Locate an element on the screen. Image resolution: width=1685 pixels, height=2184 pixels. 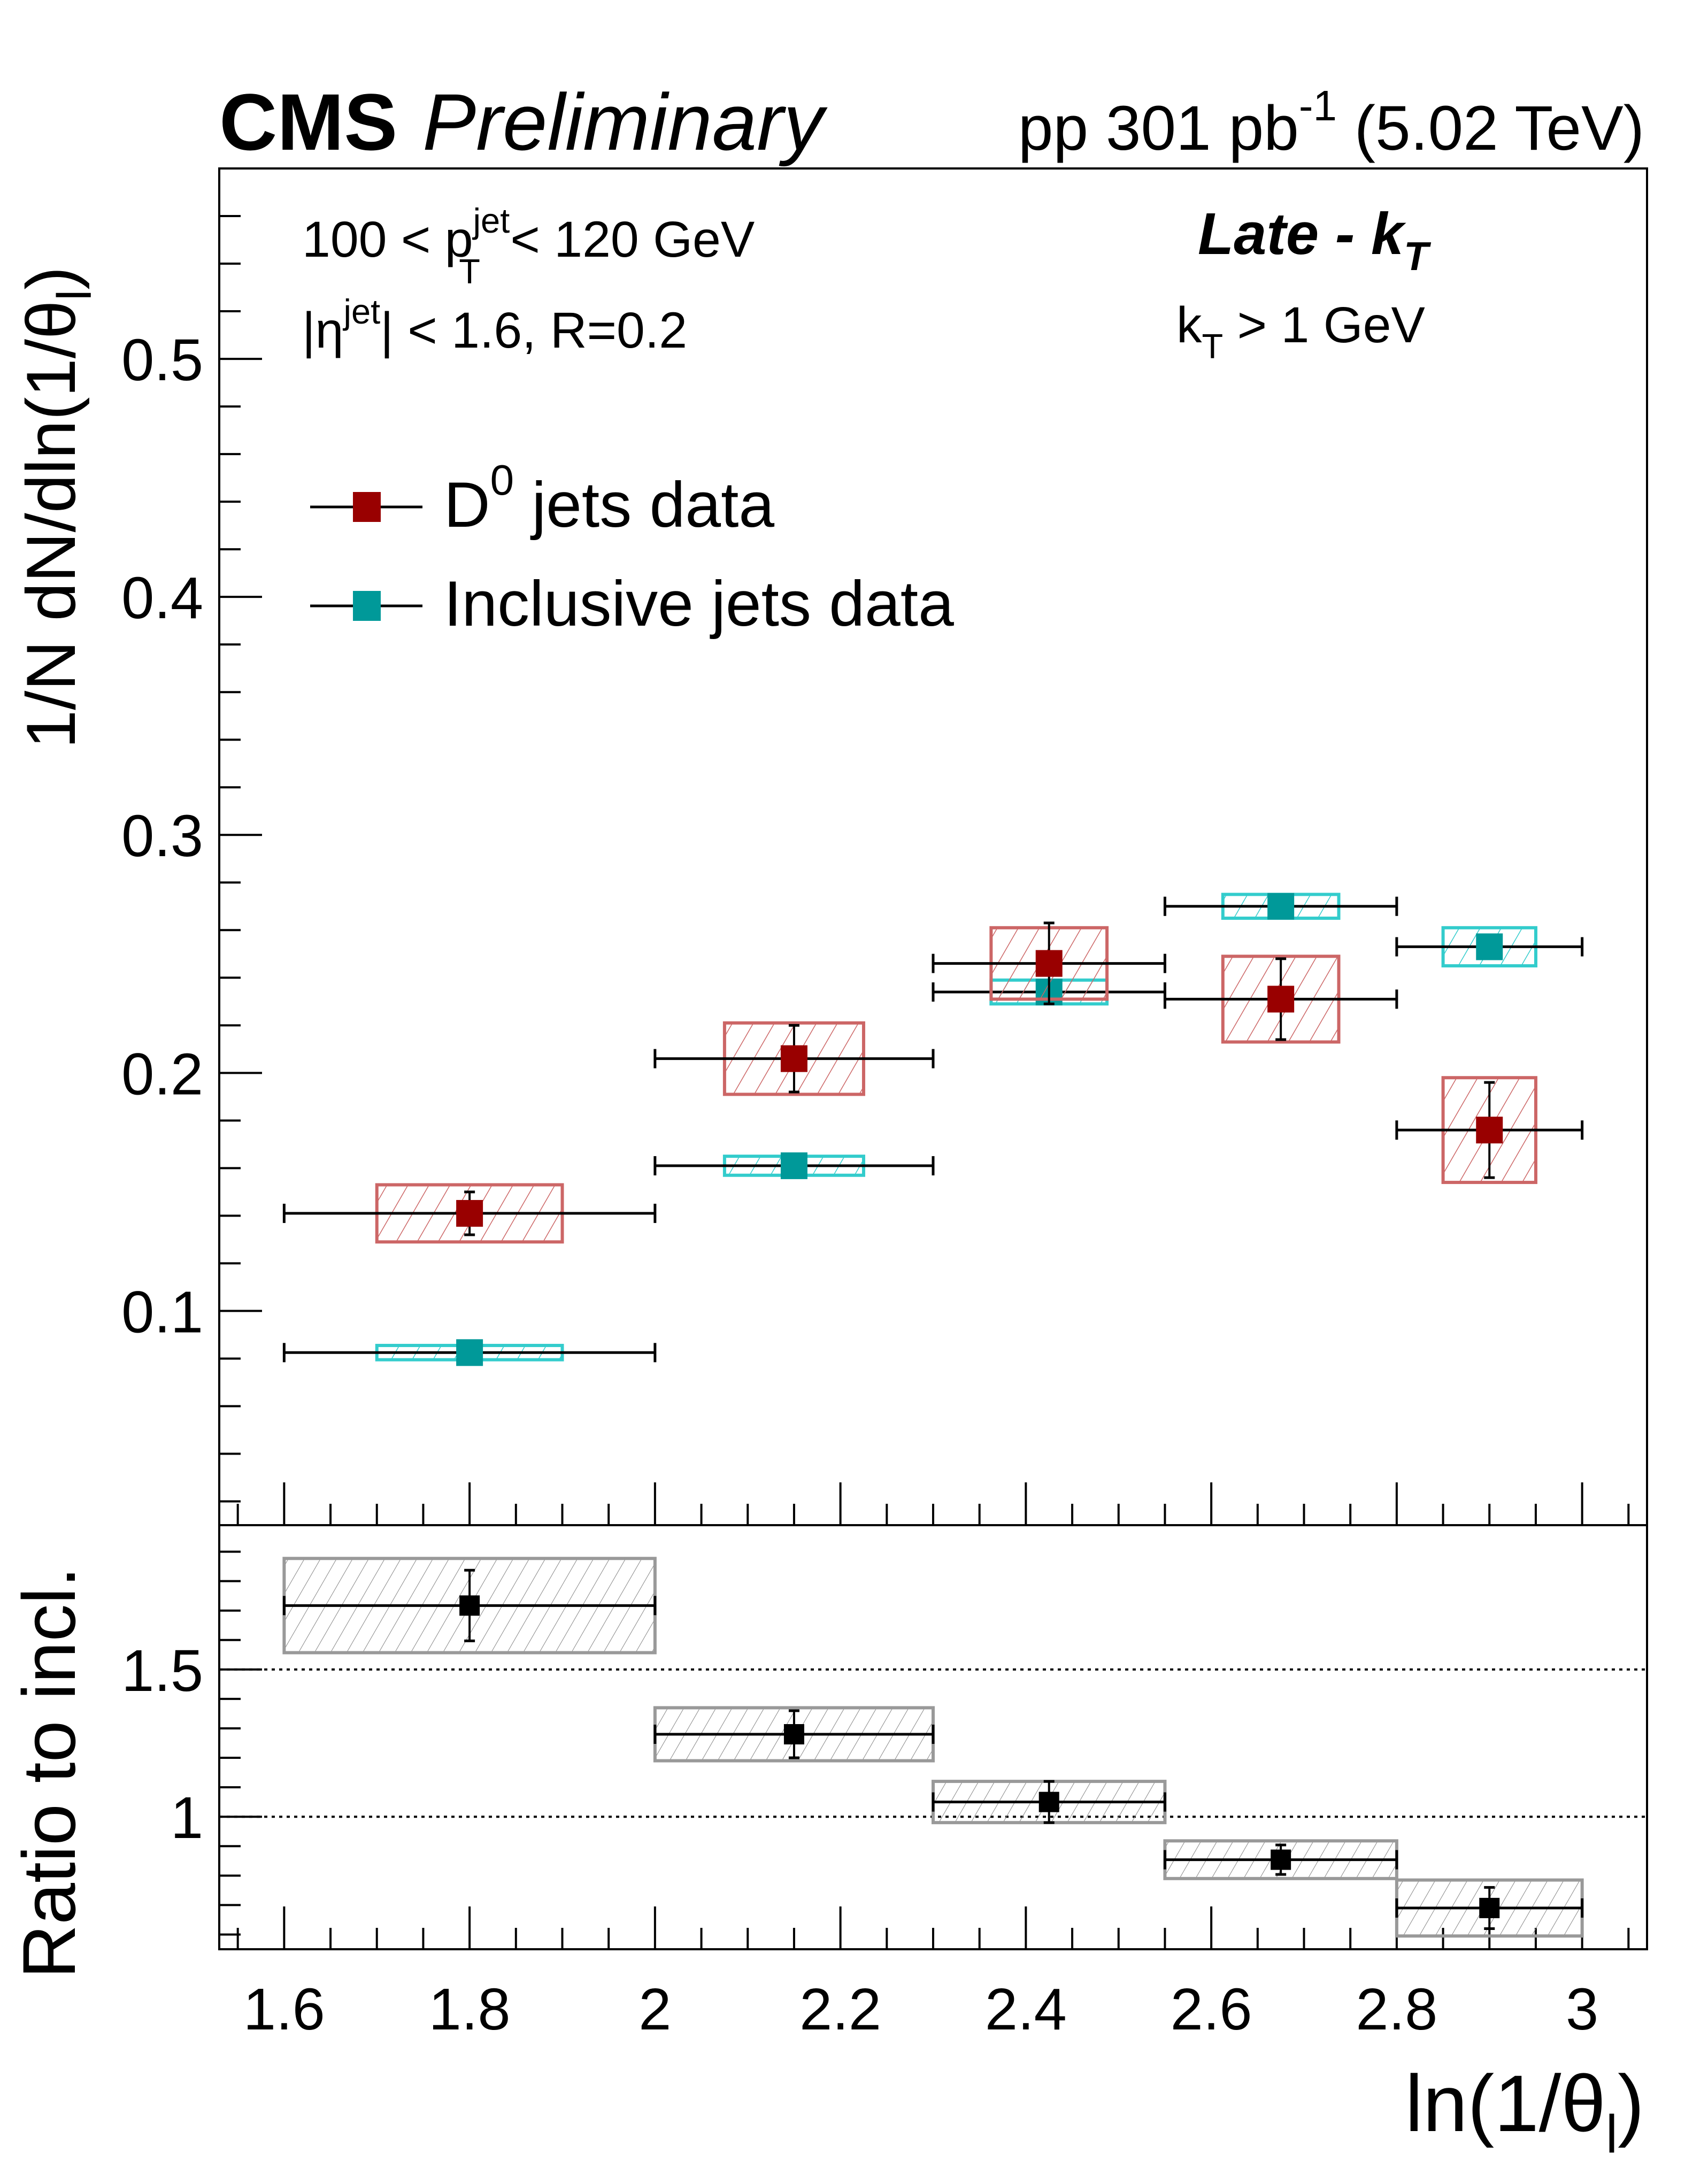
x-tick-label: 3 is located at coordinates (1582, 2010).